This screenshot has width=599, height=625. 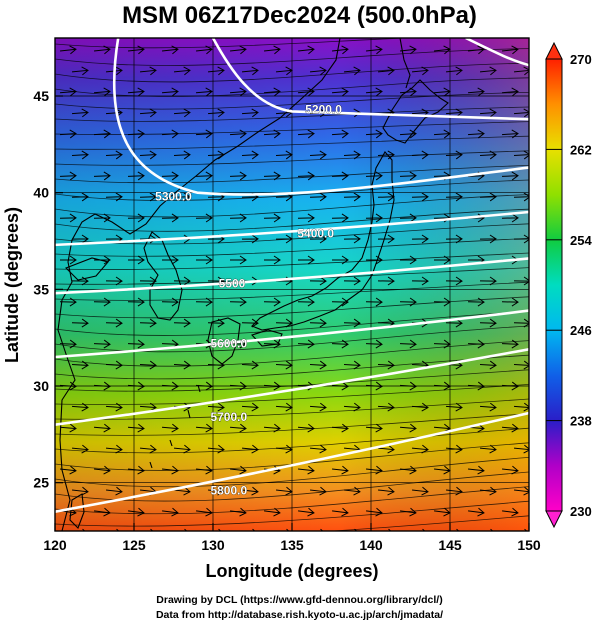 What do you see at coordinates (291, 571) in the screenshot?
I see `x-axis-label: Longitude (degrees)` at bounding box center [291, 571].